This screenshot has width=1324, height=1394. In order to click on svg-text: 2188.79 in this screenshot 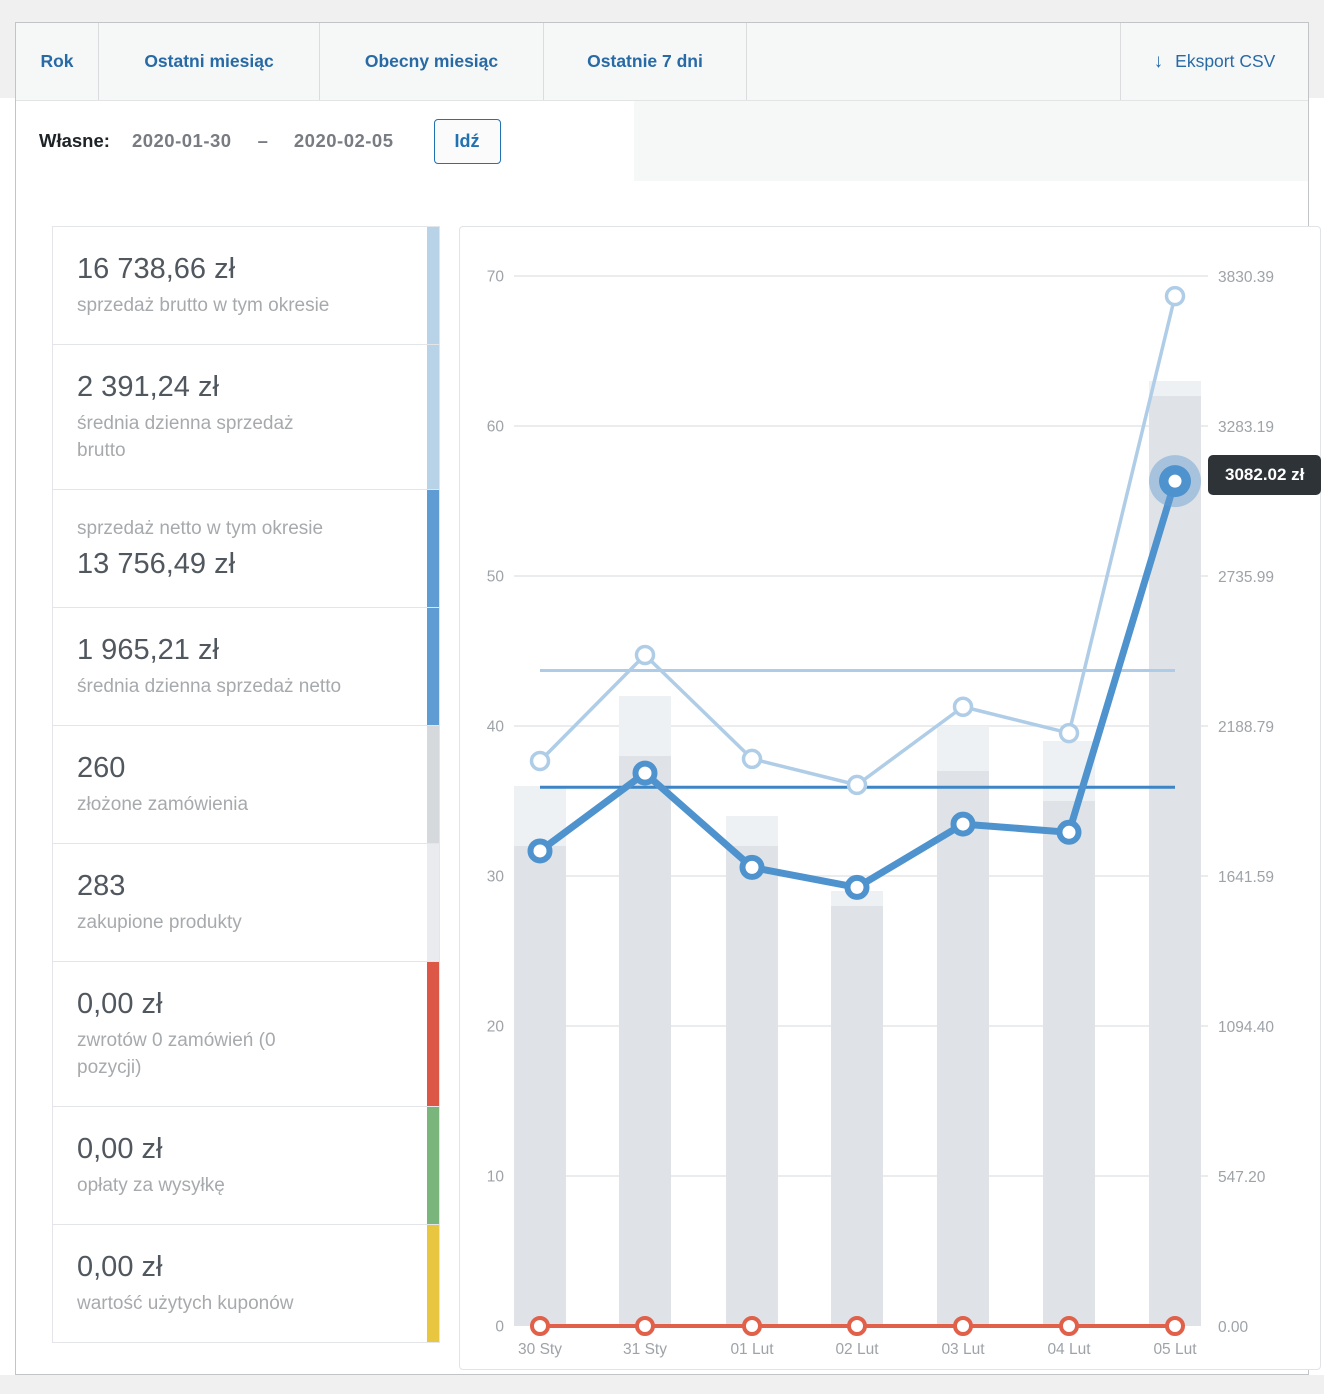, I will do `click(1246, 727)`.